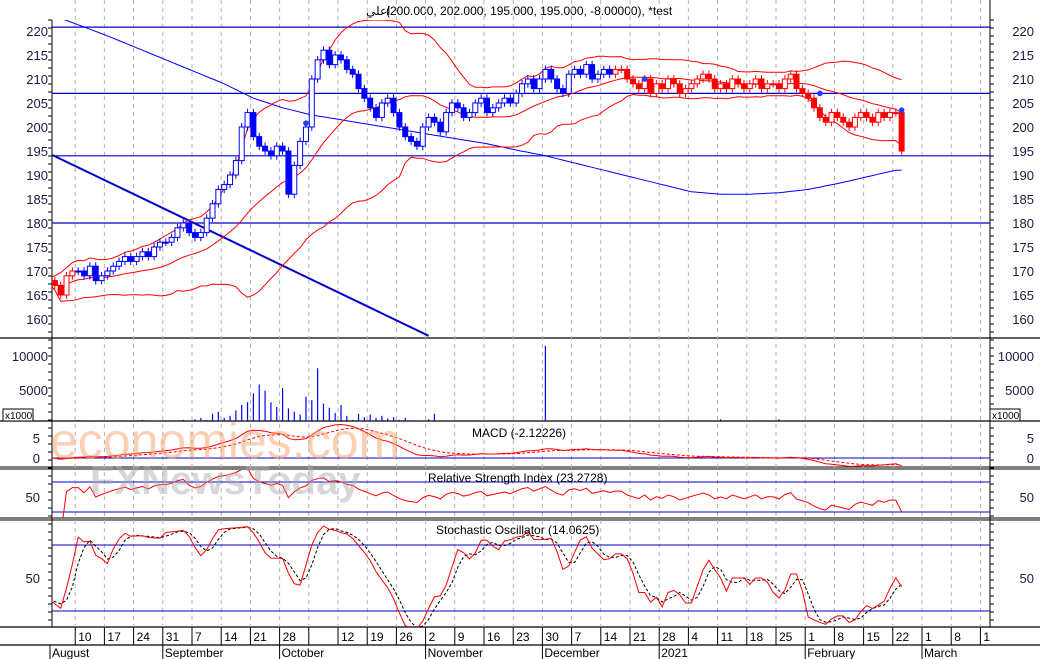  What do you see at coordinates (1027, 497) in the screenshot?
I see `rsi-tick-right: 50` at bounding box center [1027, 497].